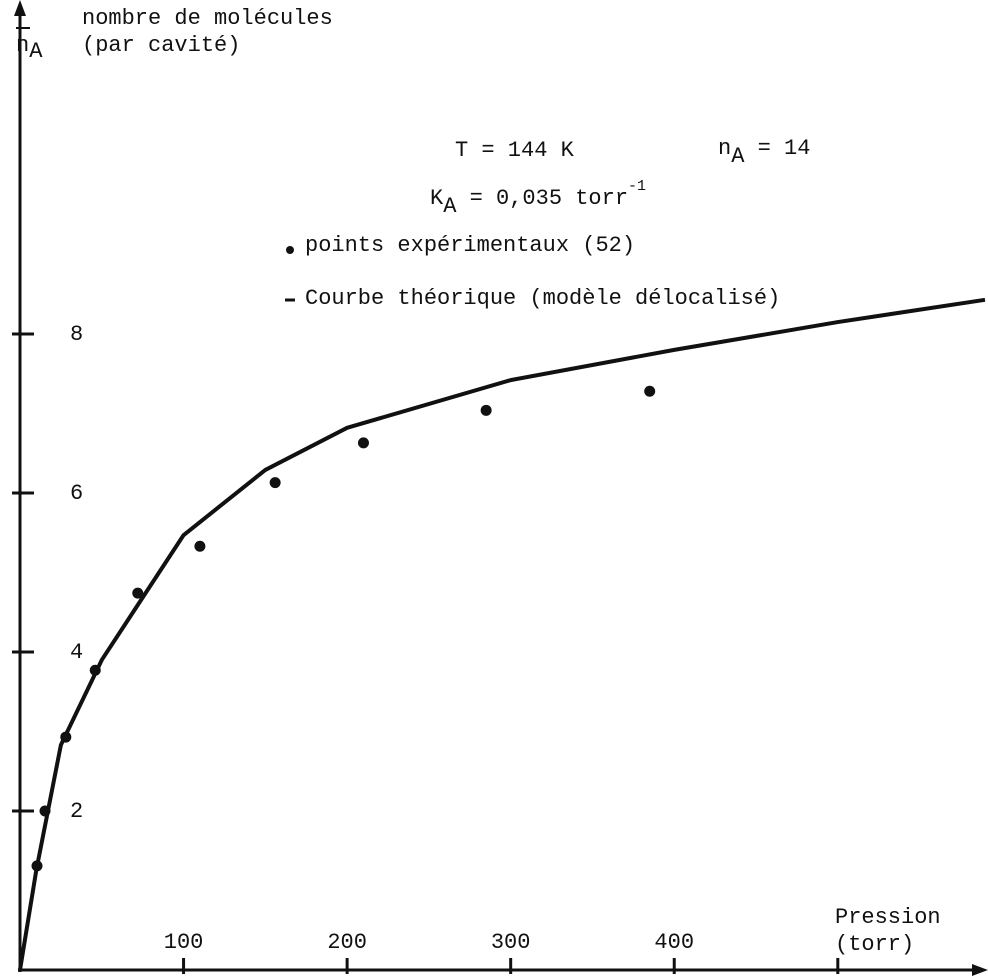  Describe the element at coordinates (347, 942) in the screenshot. I see `x-tick-label: 200` at that location.